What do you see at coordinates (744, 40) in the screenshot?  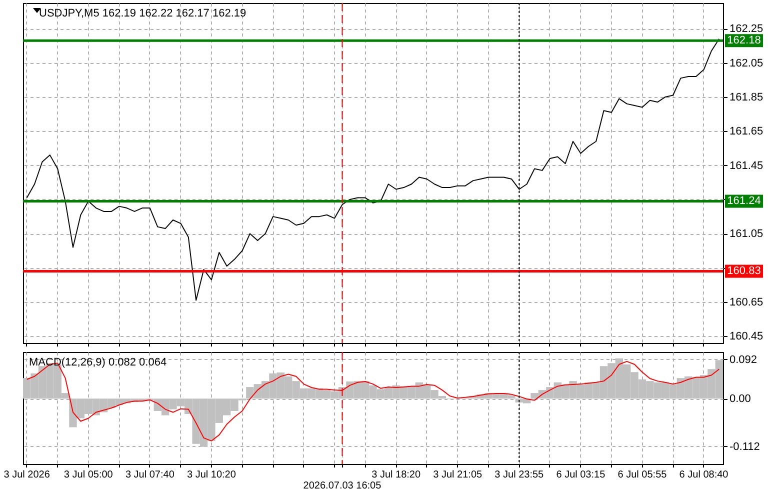 I see `ref-line-label: 162.18` at bounding box center [744, 40].